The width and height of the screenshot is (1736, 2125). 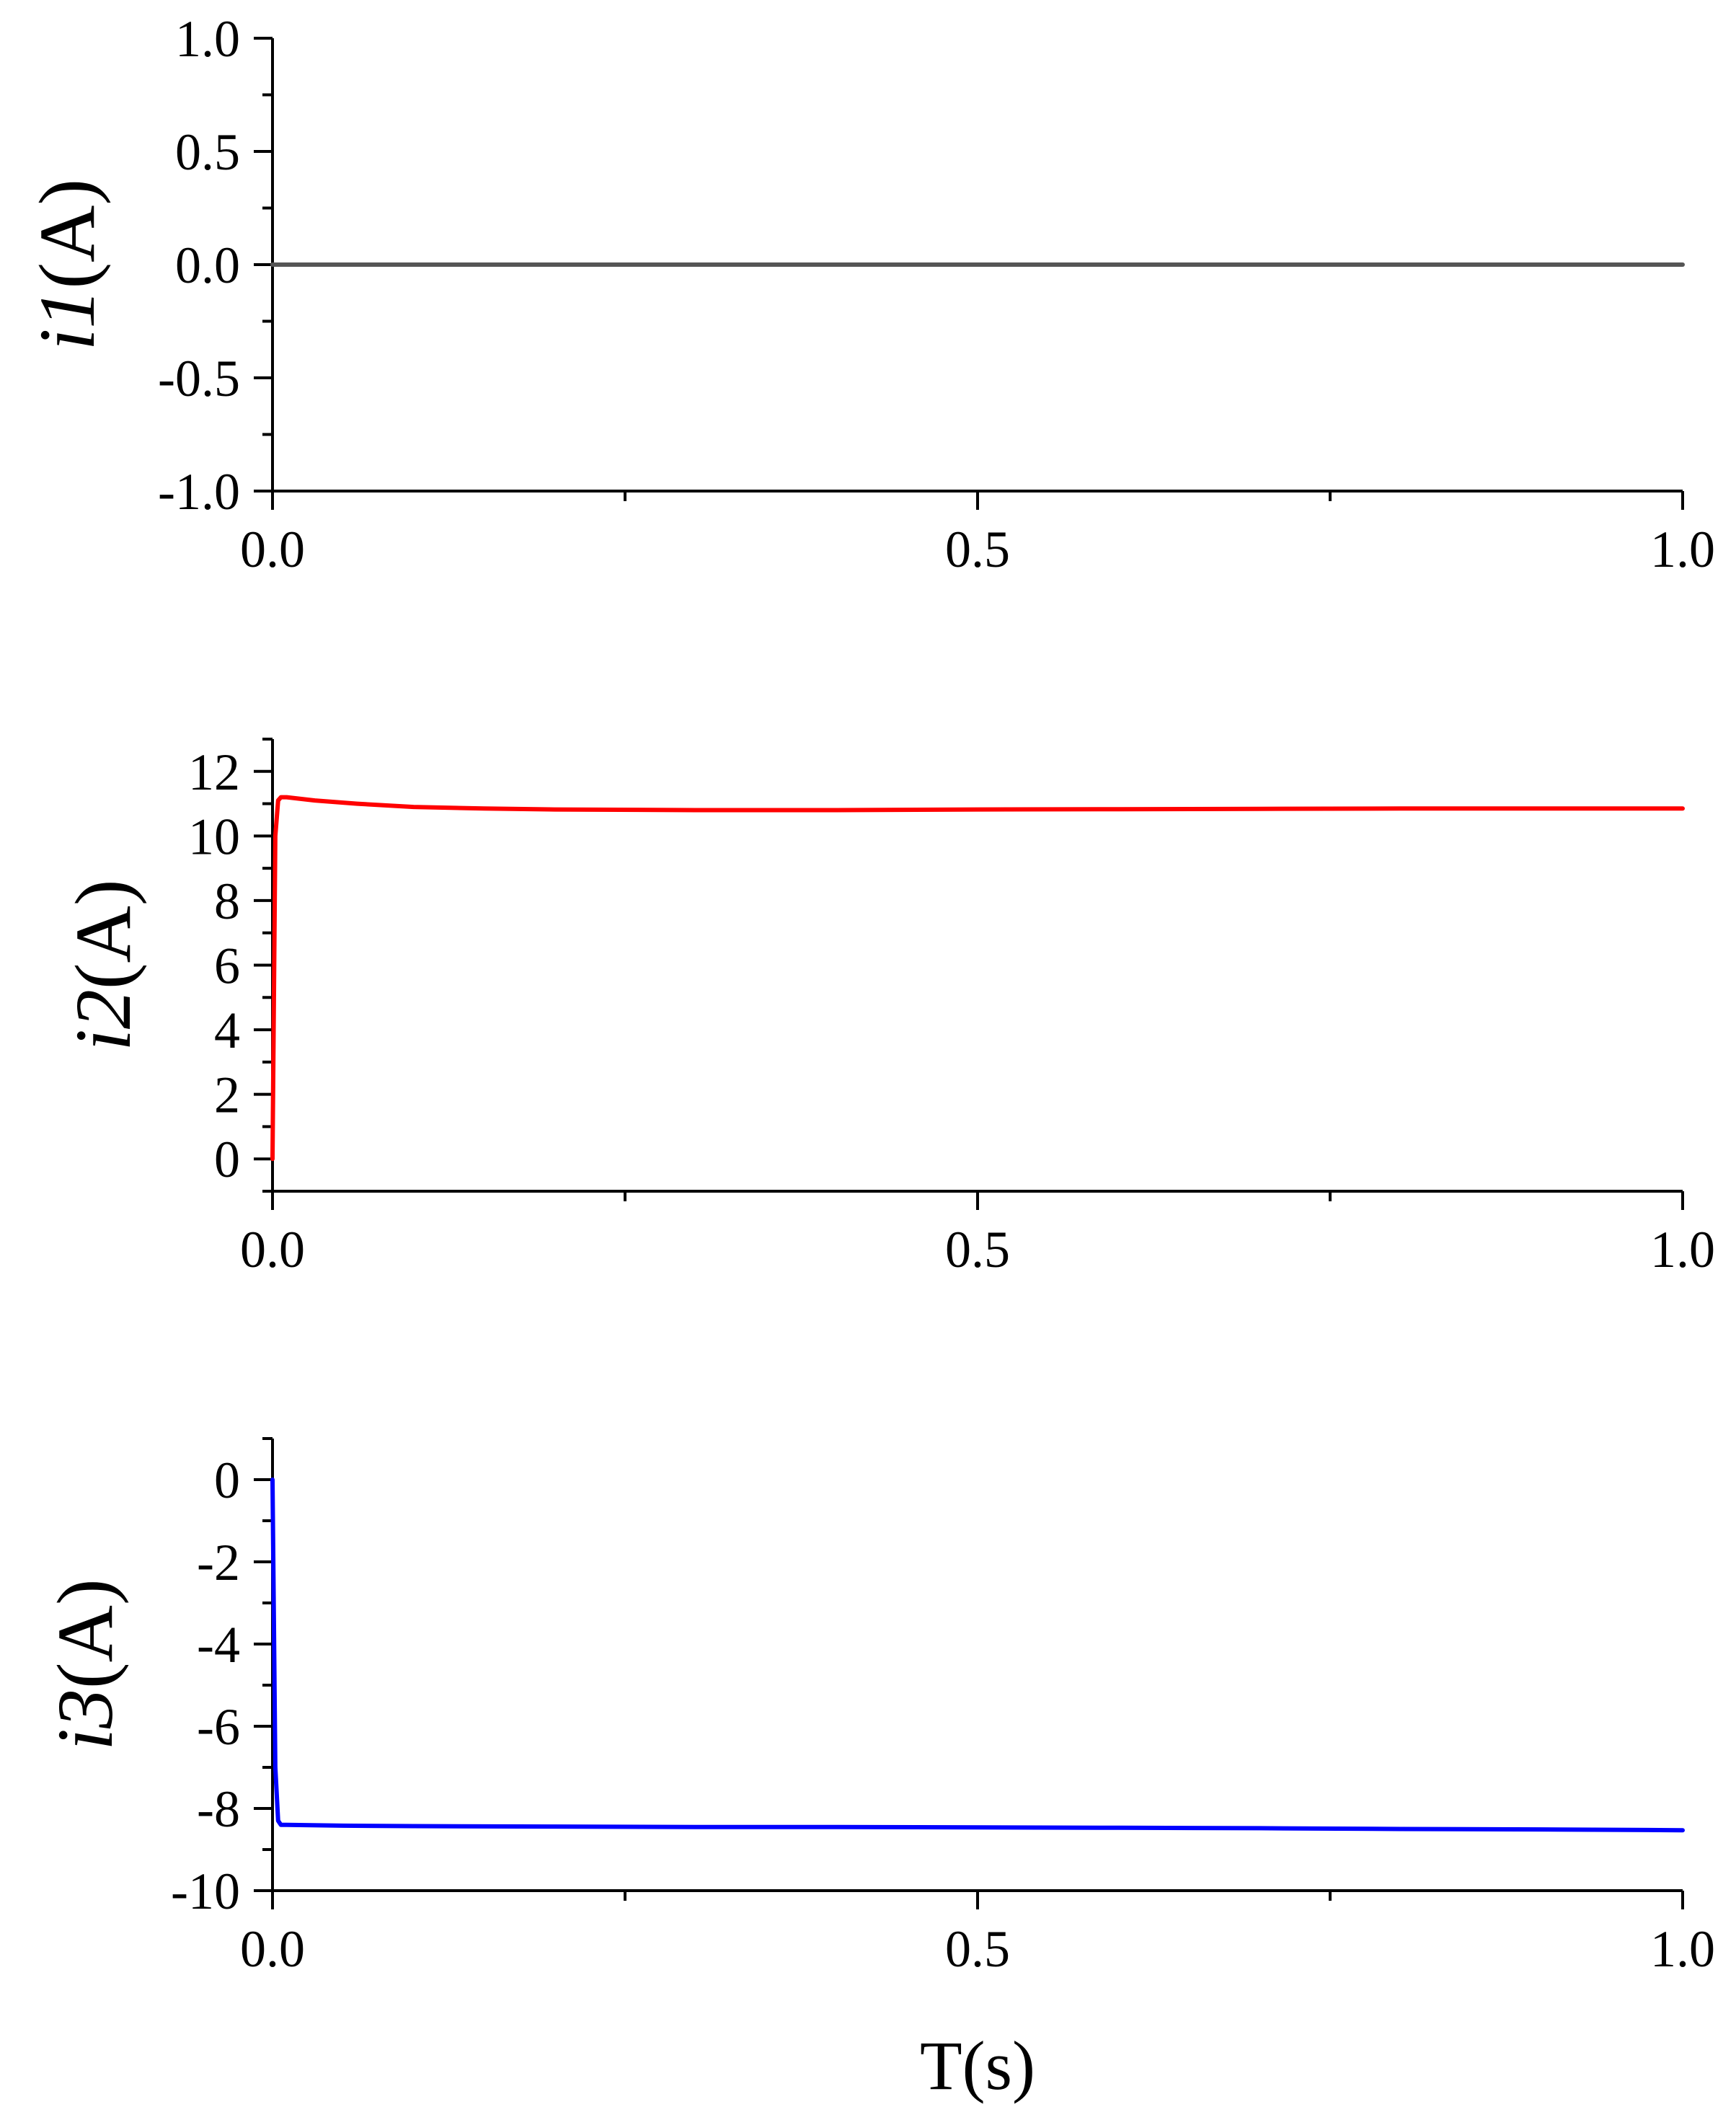 What do you see at coordinates (85, 1720) in the screenshot?
I see `y-axis-title-variable: i3` at bounding box center [85, 1720].